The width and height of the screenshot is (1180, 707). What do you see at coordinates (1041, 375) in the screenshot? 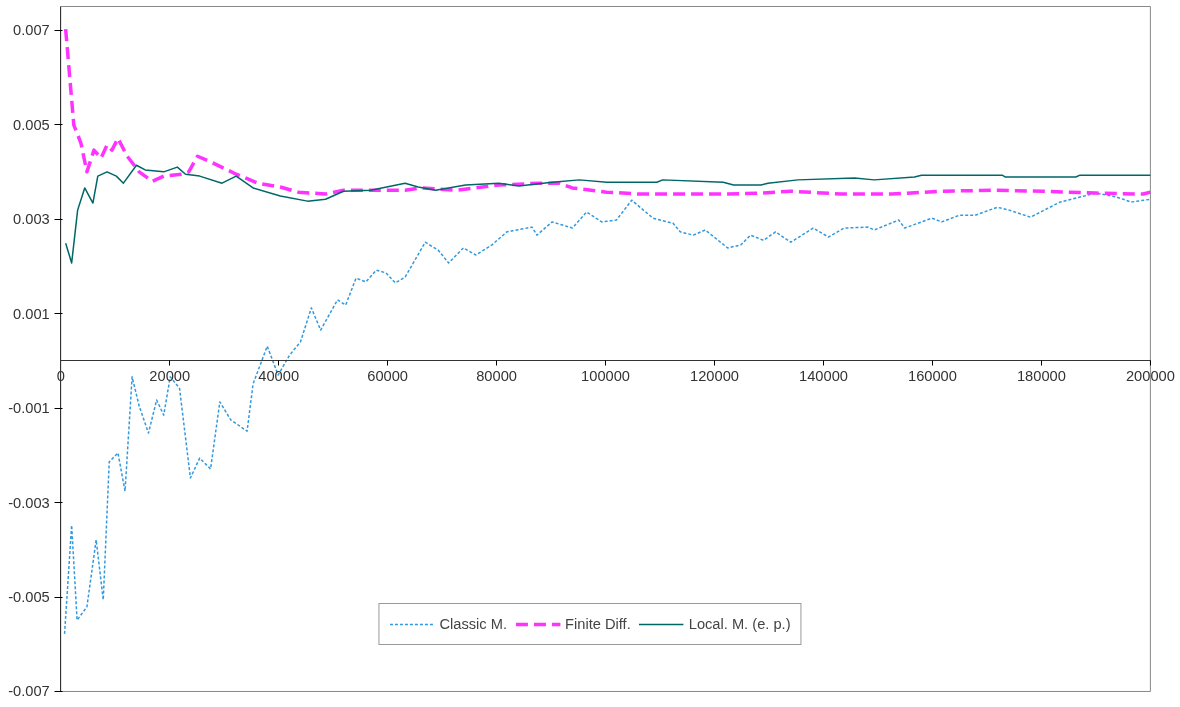
I see `x-tick-label: 180000` at bounding box center [1041, 375].